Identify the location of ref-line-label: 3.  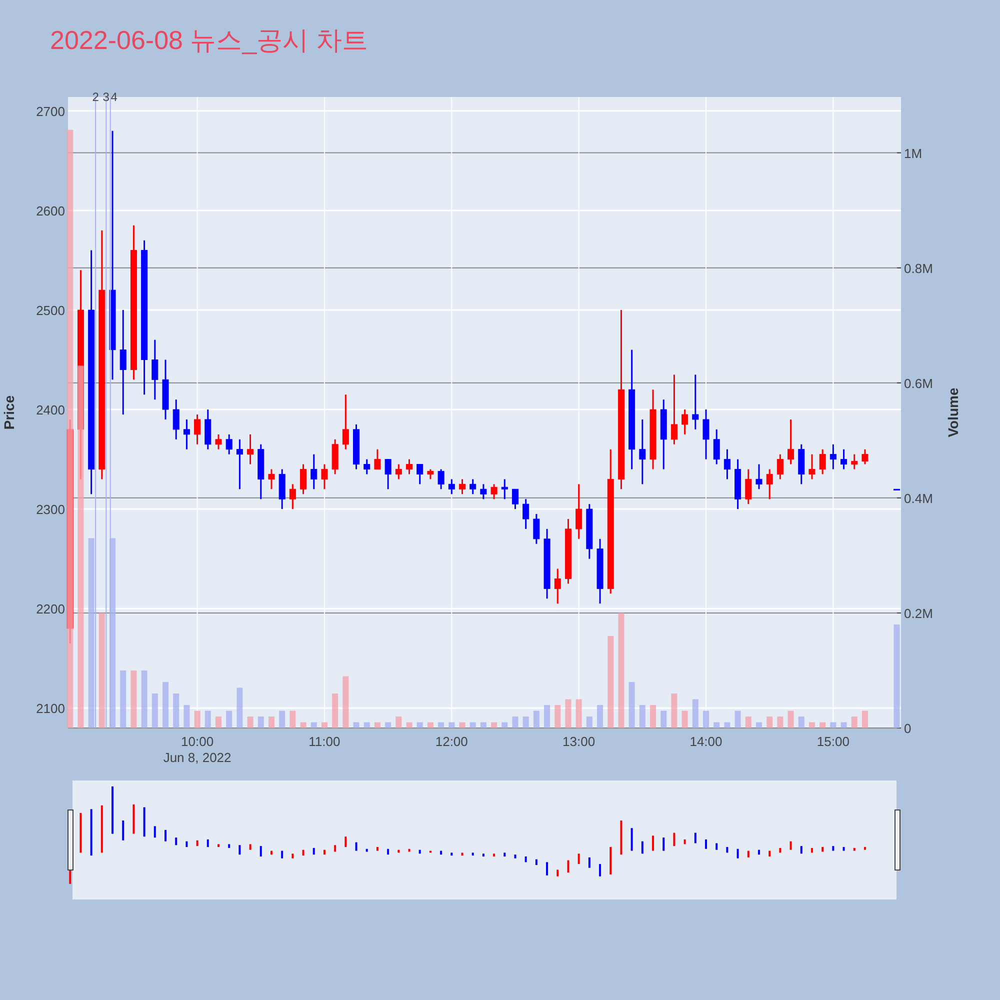
(106, 97).